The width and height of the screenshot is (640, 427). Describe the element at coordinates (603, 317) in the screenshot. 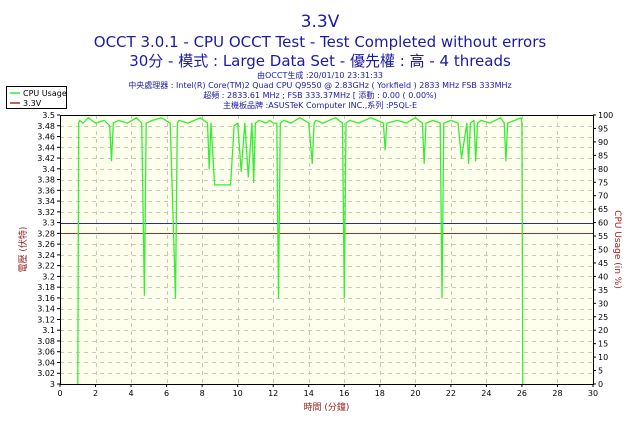

I see `y2-tick-label: 25` at that location.